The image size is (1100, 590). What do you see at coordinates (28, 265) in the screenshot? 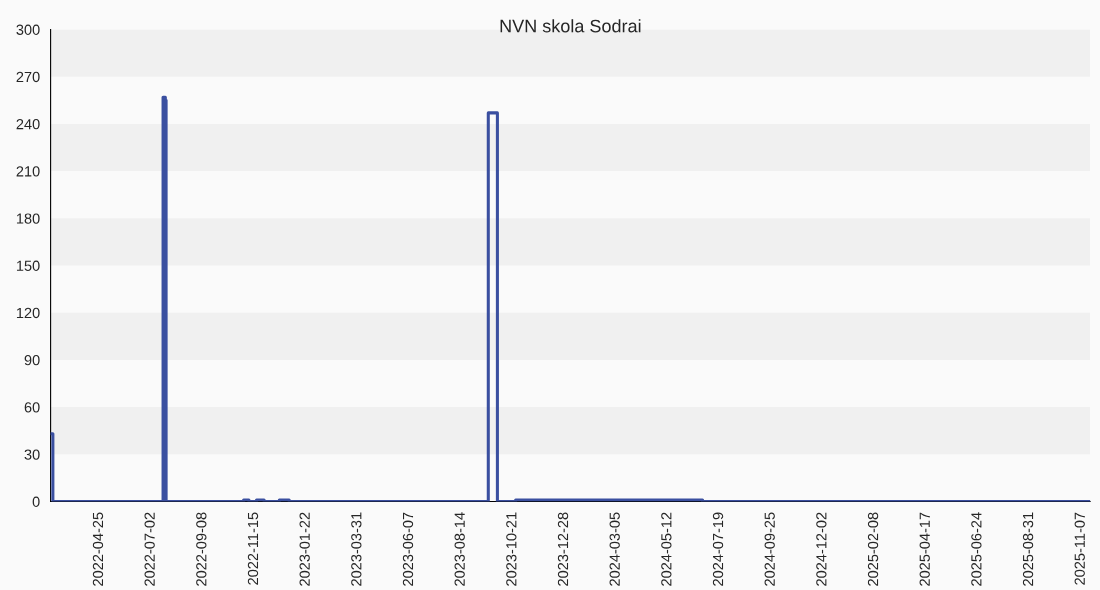
I see `y-tick-label: 150` at bounding box center [28, 265].